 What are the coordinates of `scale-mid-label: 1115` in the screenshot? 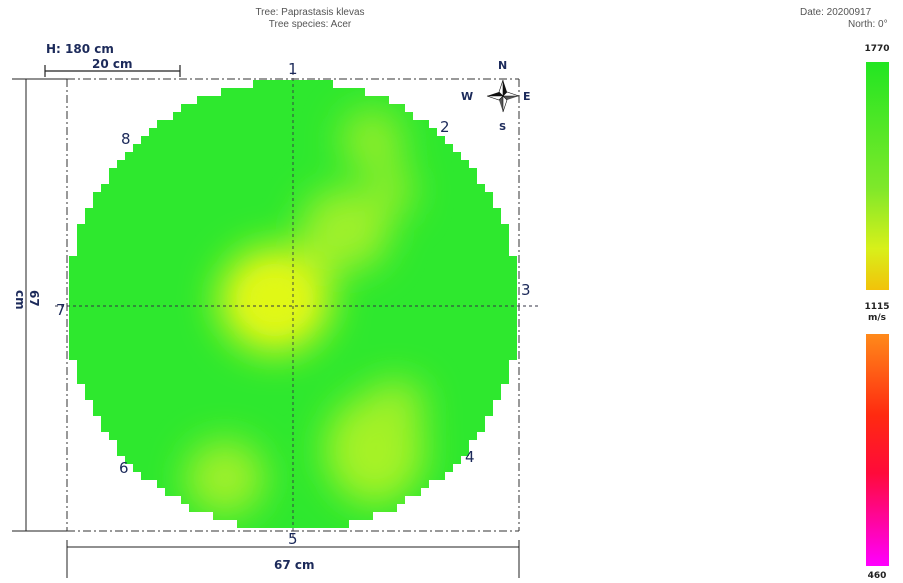 It's located at (877, 307).